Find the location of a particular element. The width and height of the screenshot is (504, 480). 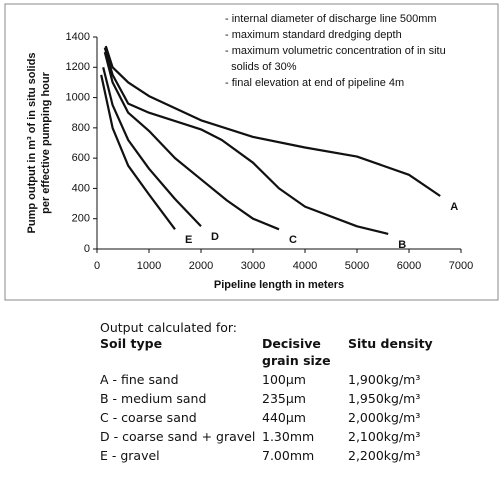

table-row: D - coarse sand + gravel 1.30mm 2,100kg/m³ is located at coordinates (276, 437).